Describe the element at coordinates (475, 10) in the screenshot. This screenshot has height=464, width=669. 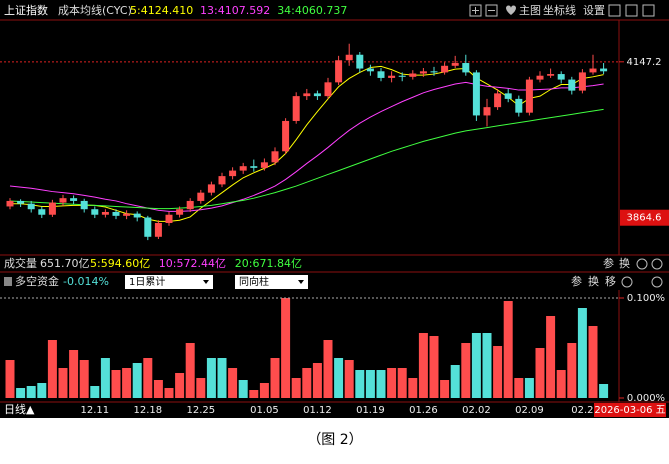
I see `zoom-in` at that location.